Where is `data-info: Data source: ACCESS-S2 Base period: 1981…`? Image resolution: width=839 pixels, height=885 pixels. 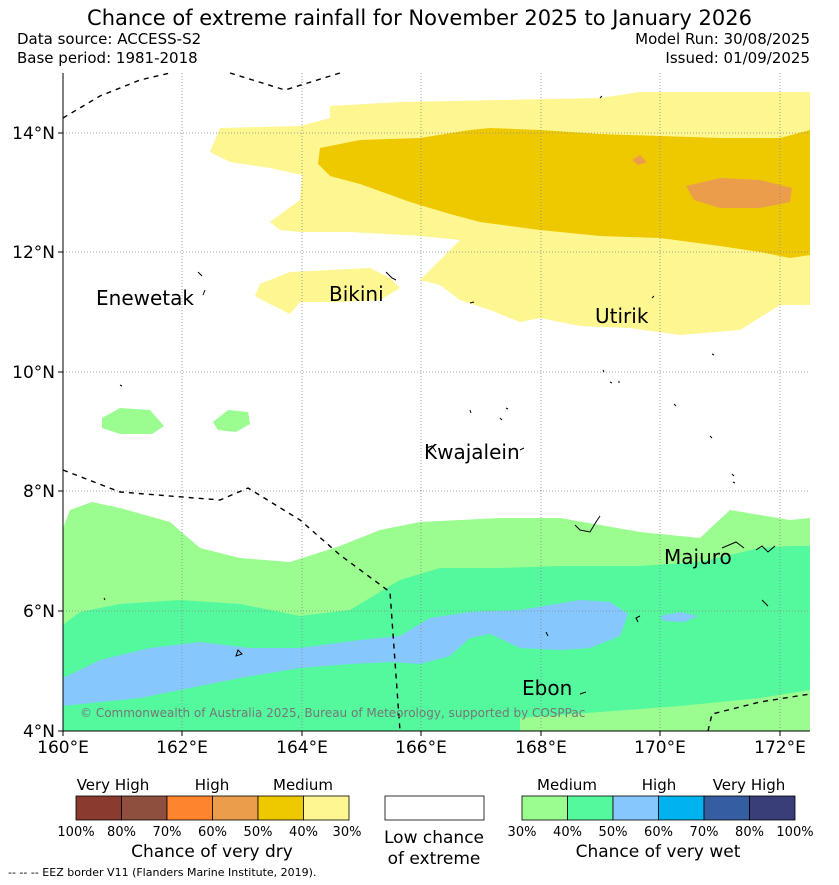
data-info: Data source: ACCESS-S2 Base period: 1981… is located at coordinates (109, 49).